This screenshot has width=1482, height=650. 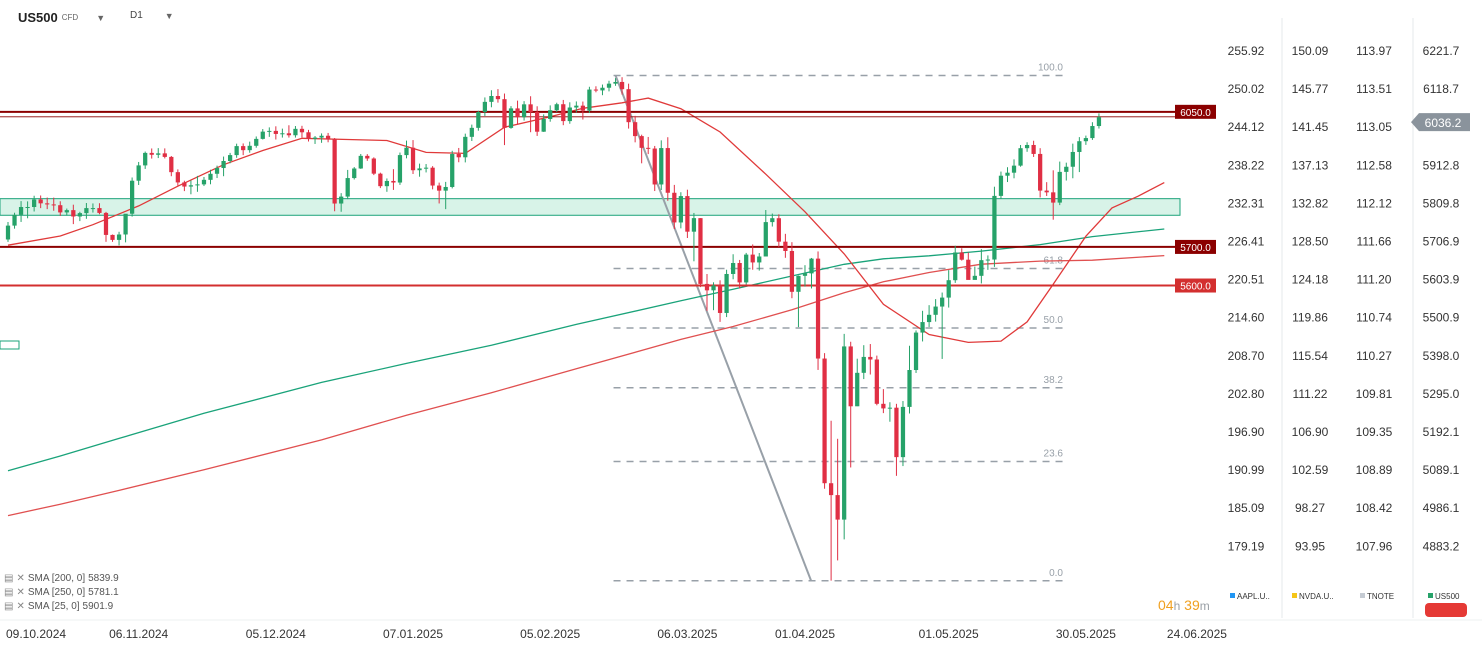 I want to click on series-legend-label: AAPL.U.., so click(x=1253, y=596).